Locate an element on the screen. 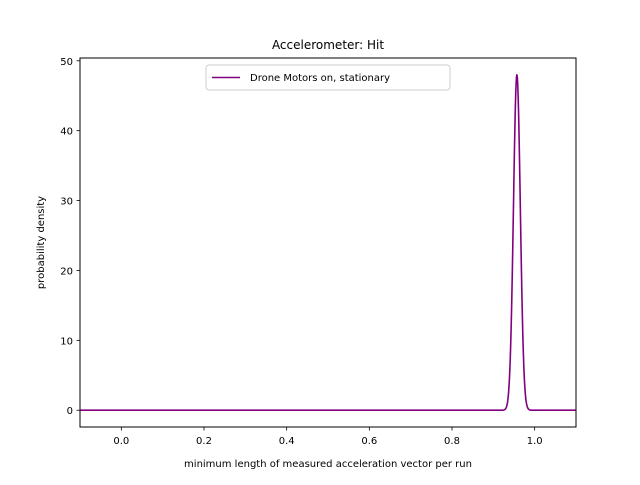 The height and width of the screenshot is (485, 640). legend-box is located at coordinates (328, 77).